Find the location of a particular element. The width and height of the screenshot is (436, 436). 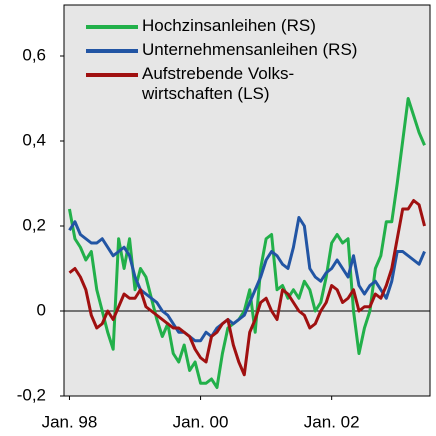

legend-entry: Unternehmensanleihen (RS) is located at coordinates (221, 50).